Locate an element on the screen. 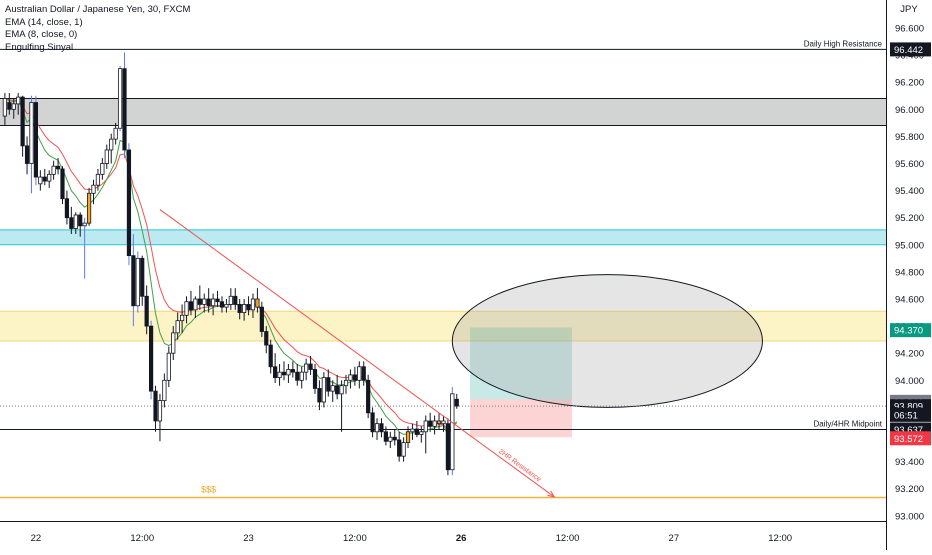 The height and width of the screenshot is (555, 932). level-label-1: Daily/4HR Midpoint is located at coordinates (848, 423).